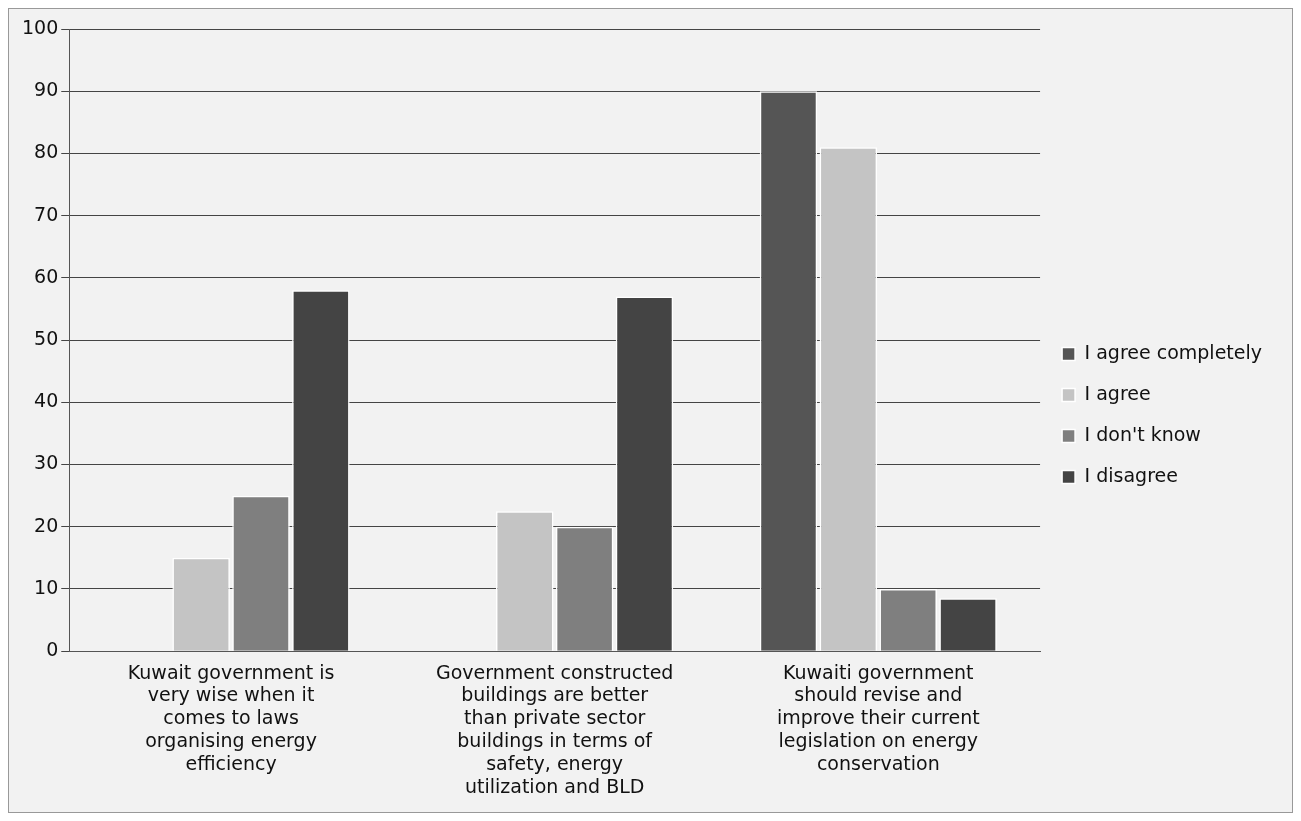 This screenshot has height=821, width=1301. I want to click on legend-label: I agree completely, so click(1173, 351).